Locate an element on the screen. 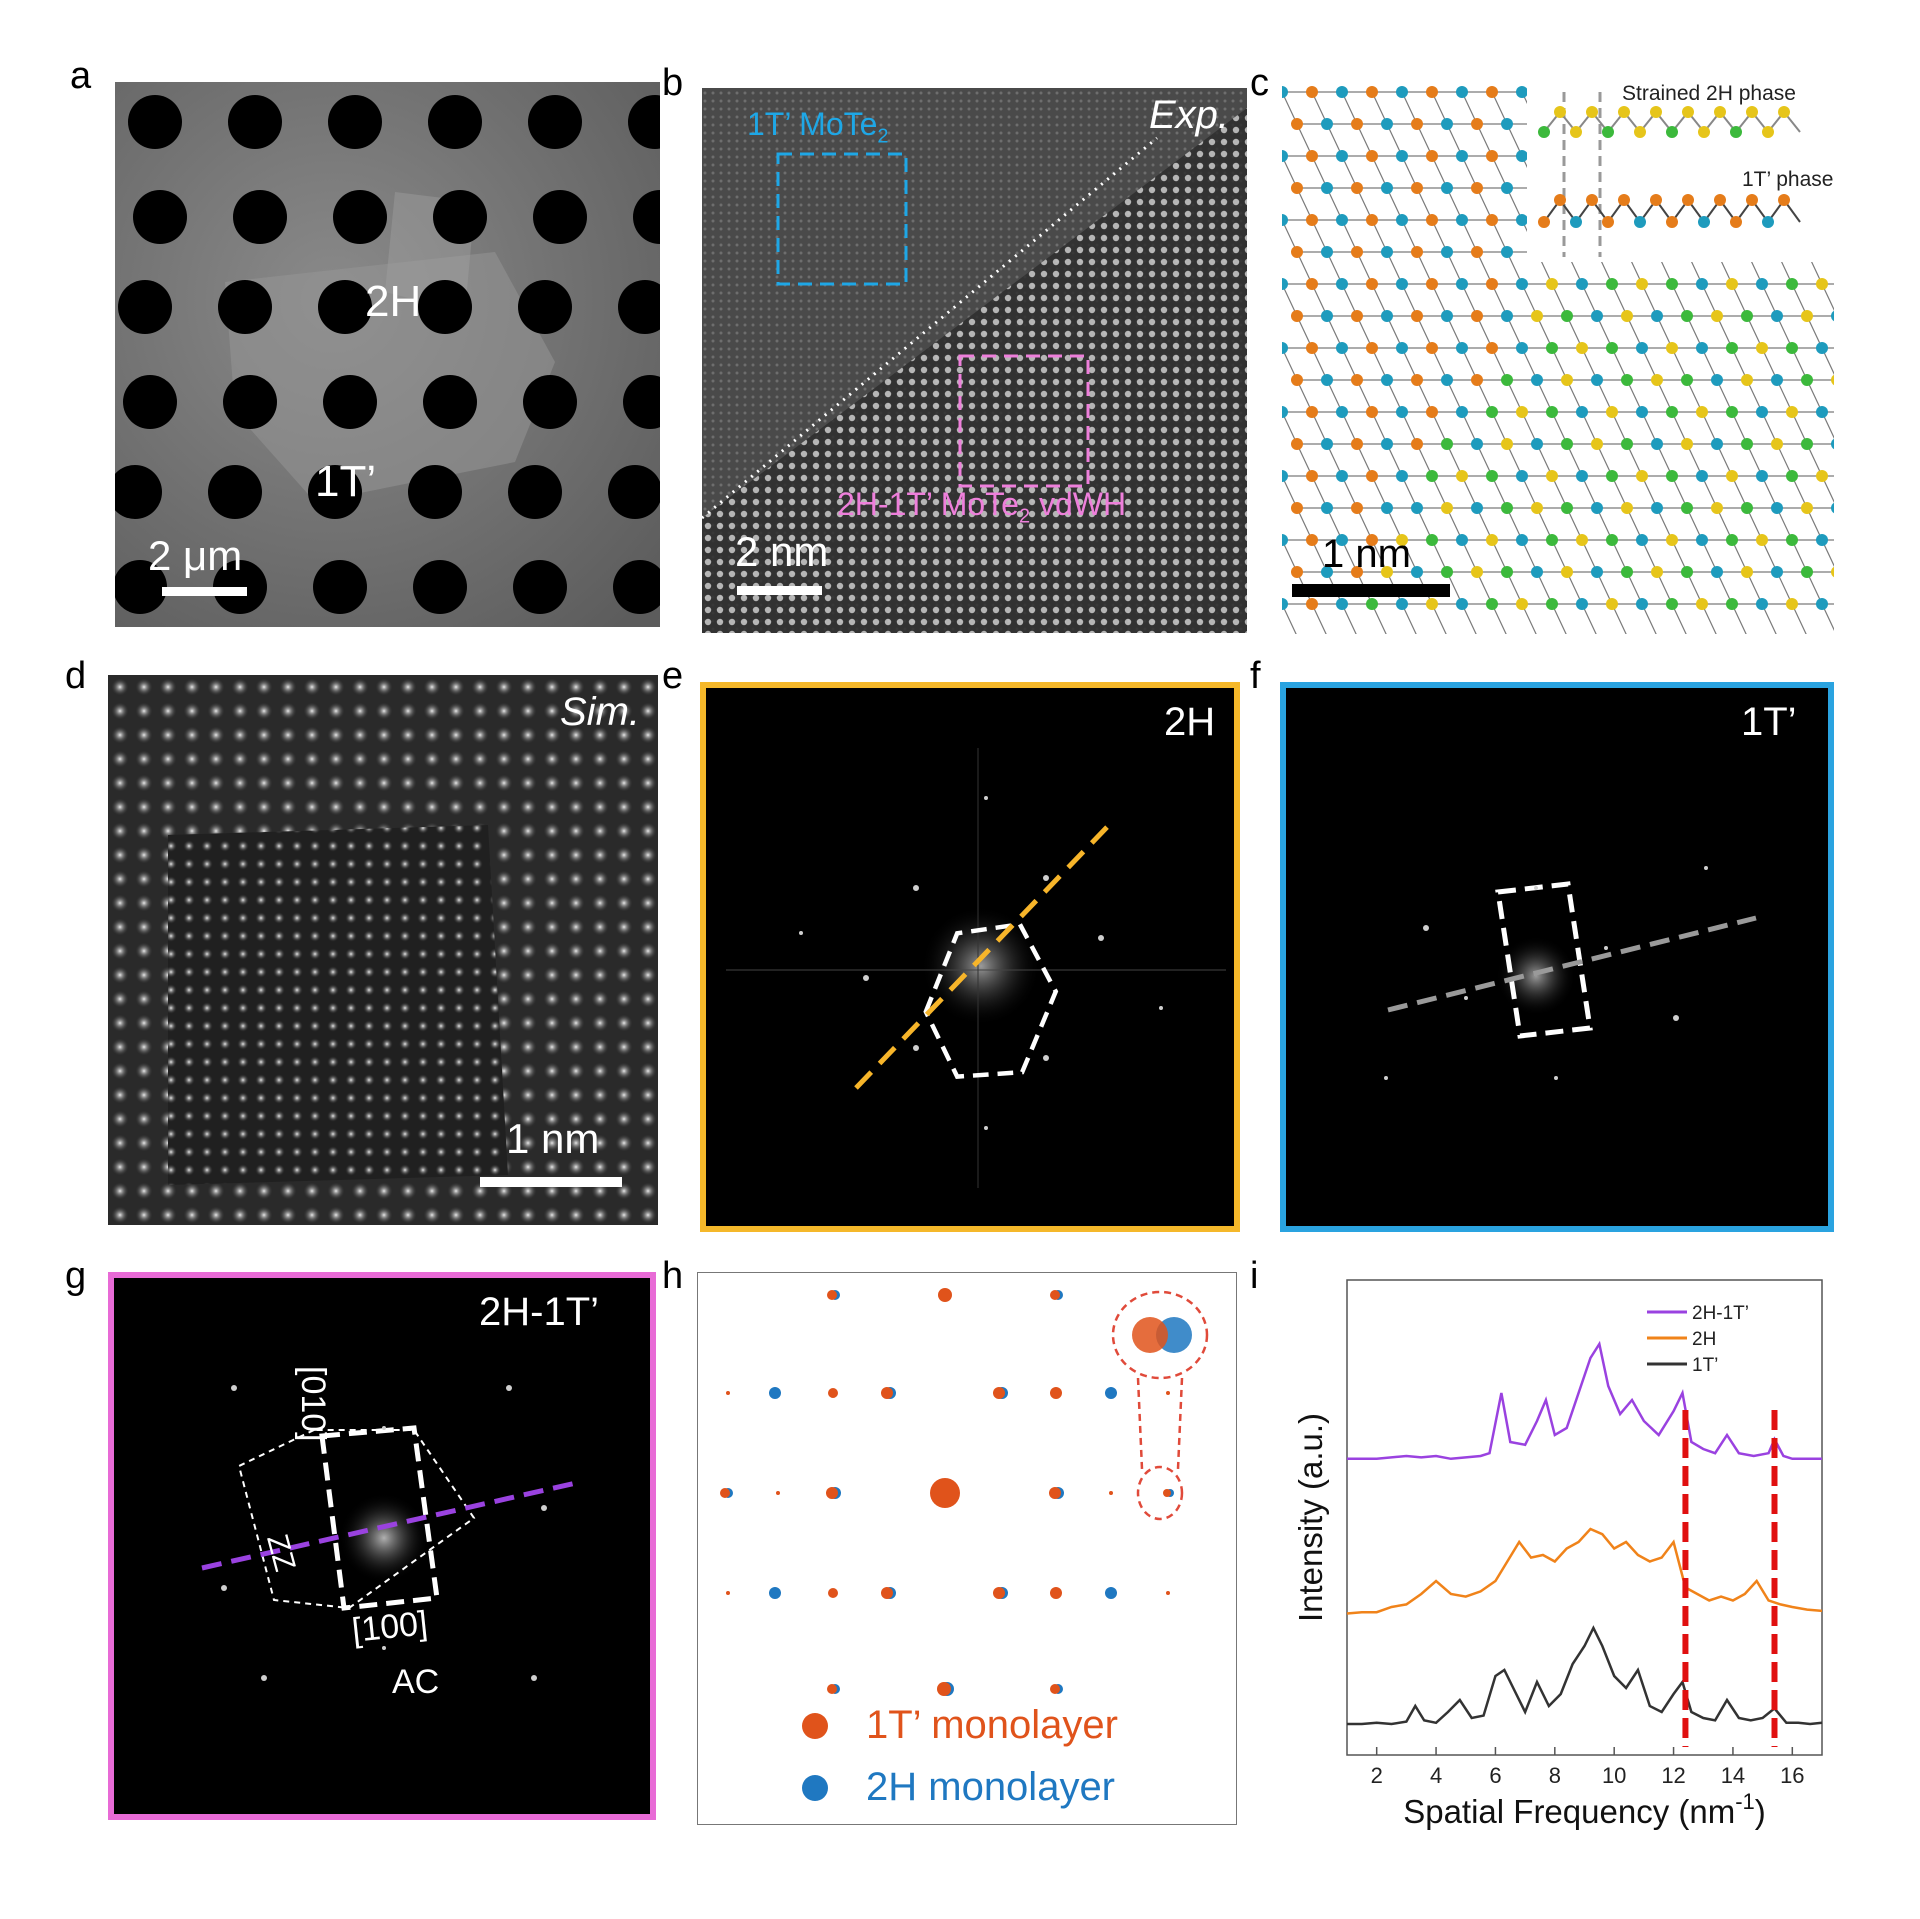 The image size is (1920, 1919). plot-frame is located at coordinates (1584, 1517).